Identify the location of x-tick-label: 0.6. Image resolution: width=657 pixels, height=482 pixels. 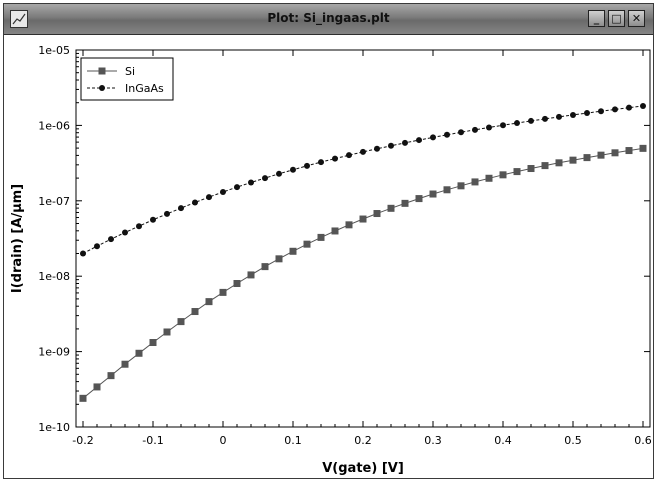
(643, 440).